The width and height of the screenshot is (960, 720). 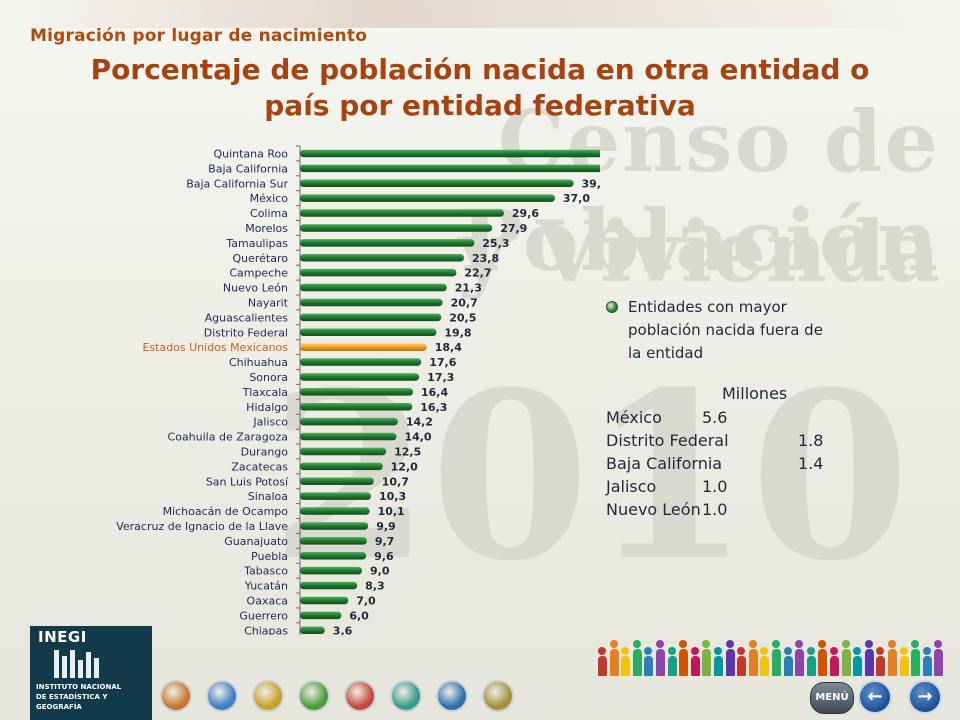 I want to click on category-label: Morelos, so click(x=266, y=228).